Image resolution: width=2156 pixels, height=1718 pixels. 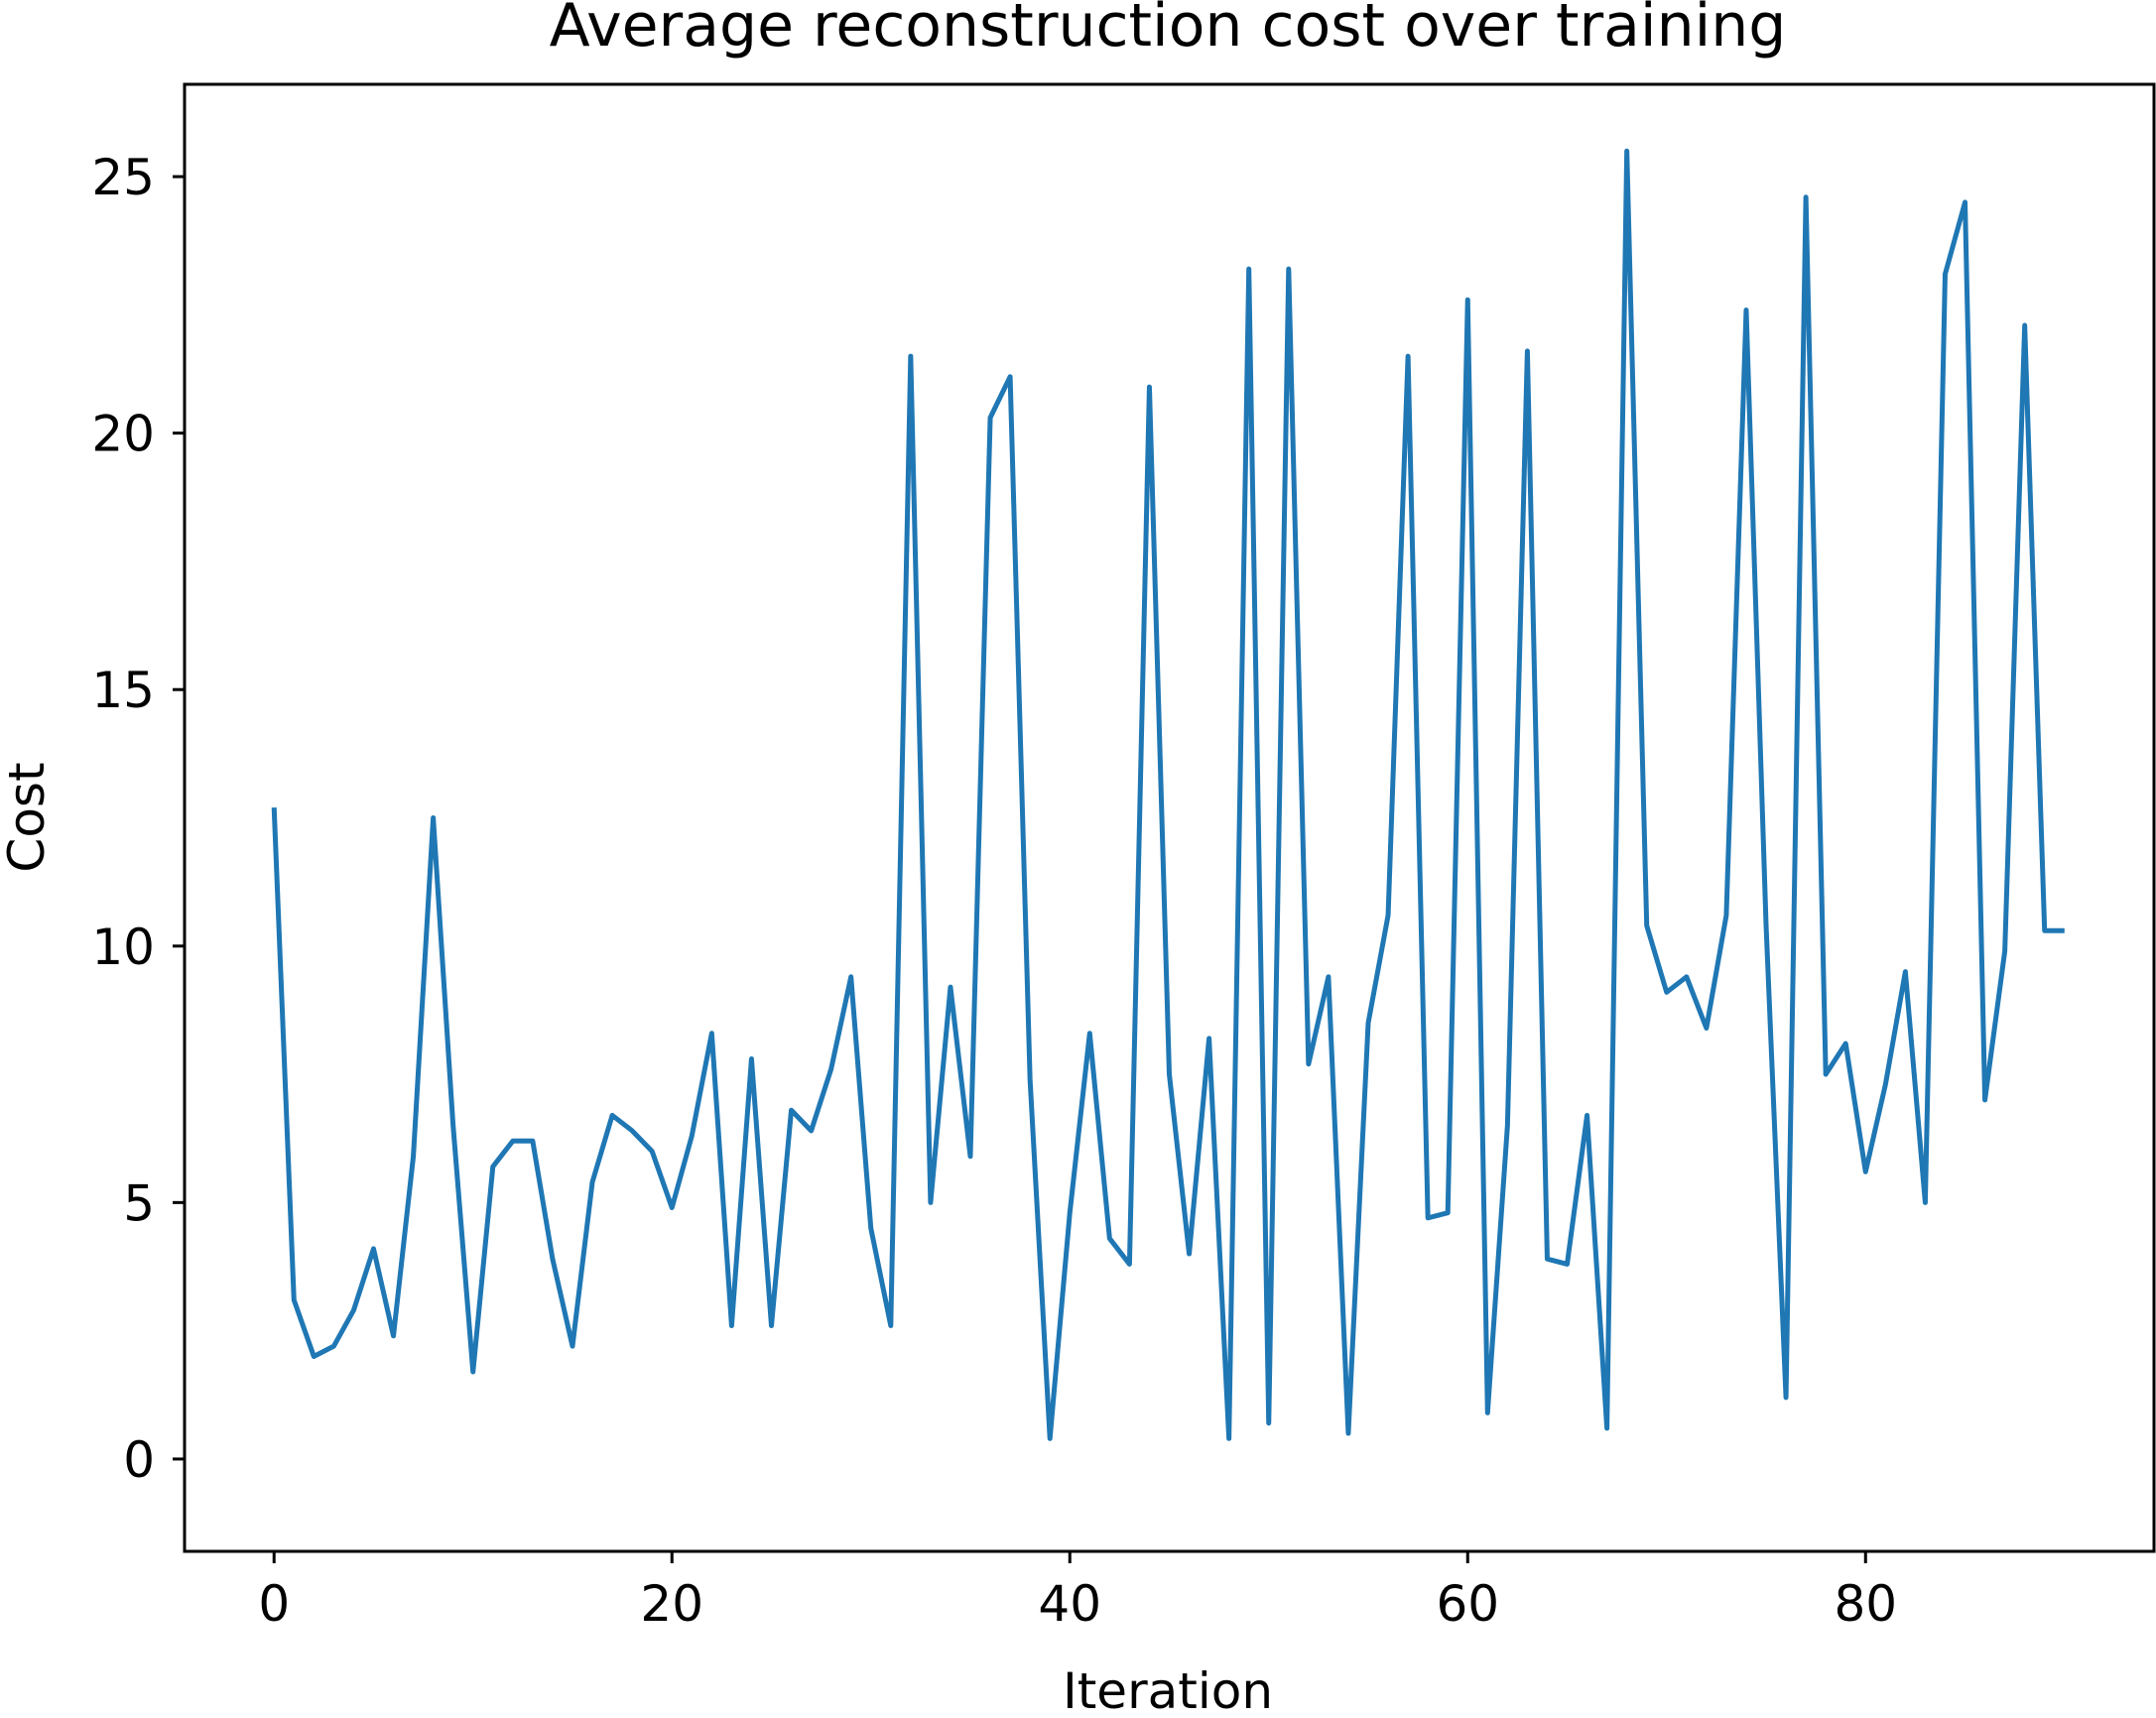 What do you see at coordinates (123, 434) in the screenshot?
I see `y-tick-label: 20` at bounding box center [123, 434].